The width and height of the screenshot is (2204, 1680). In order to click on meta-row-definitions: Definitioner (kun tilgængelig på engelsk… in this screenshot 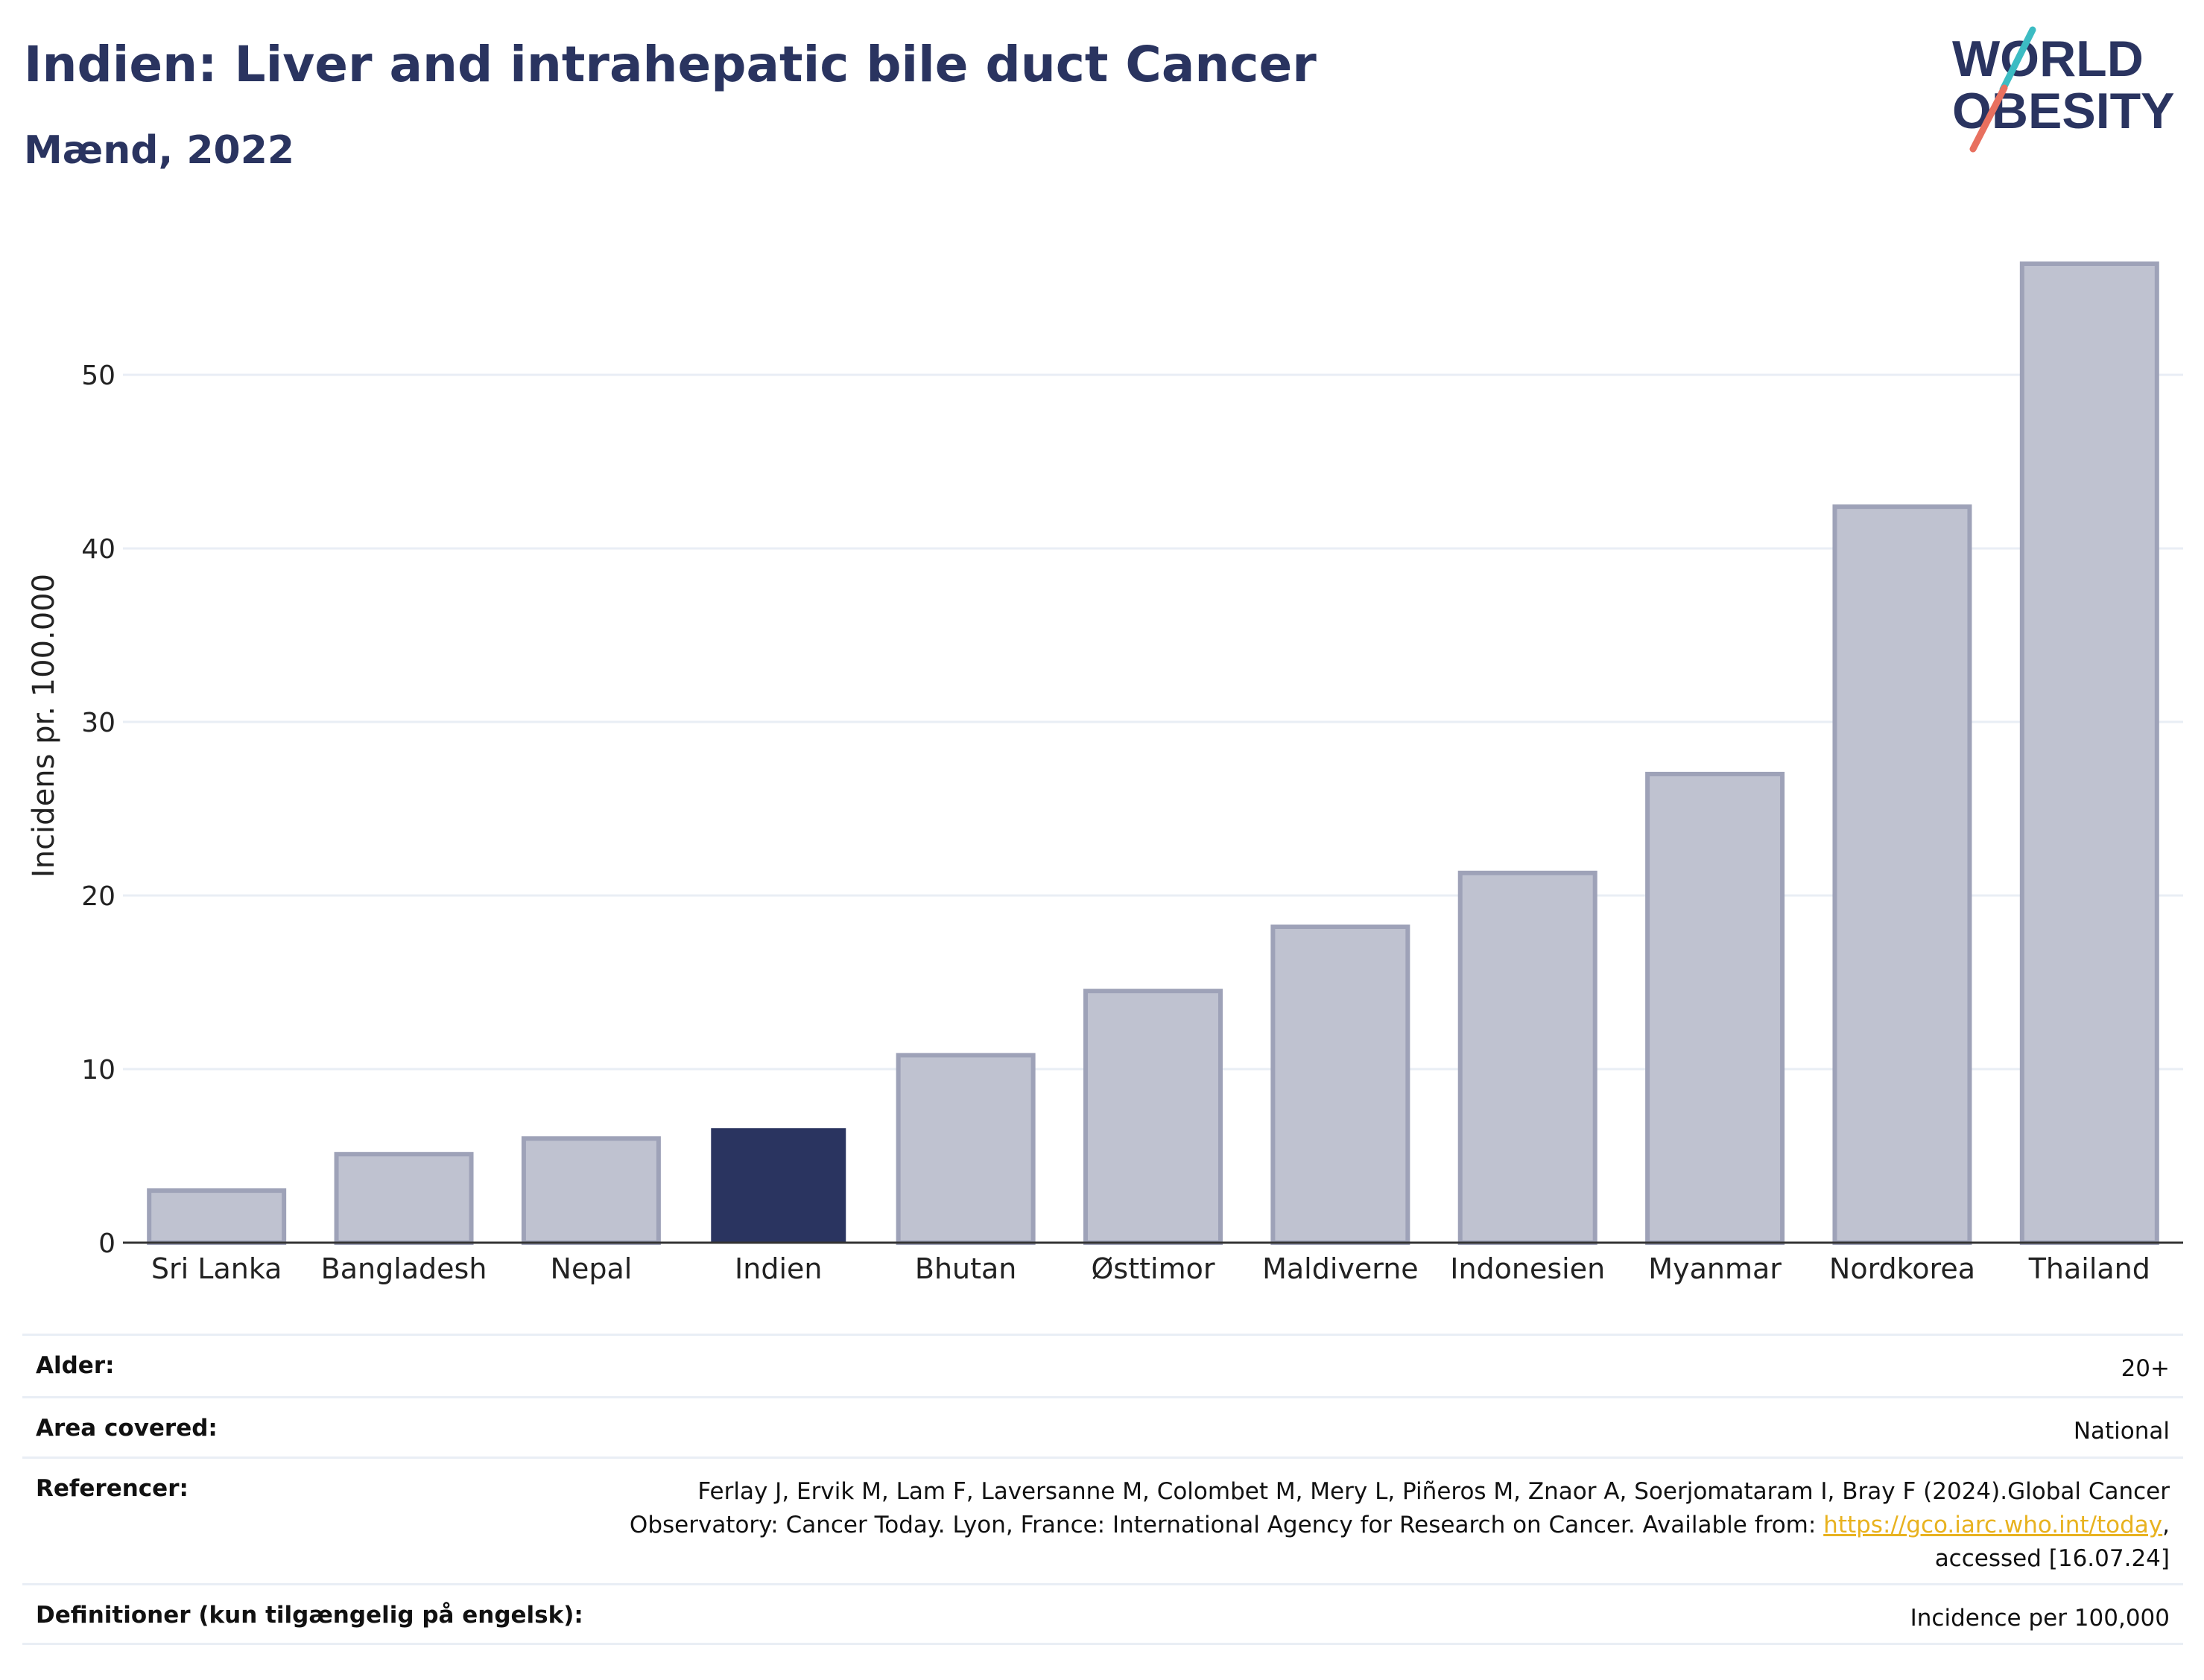, I will do `click(1102, 1614)`.